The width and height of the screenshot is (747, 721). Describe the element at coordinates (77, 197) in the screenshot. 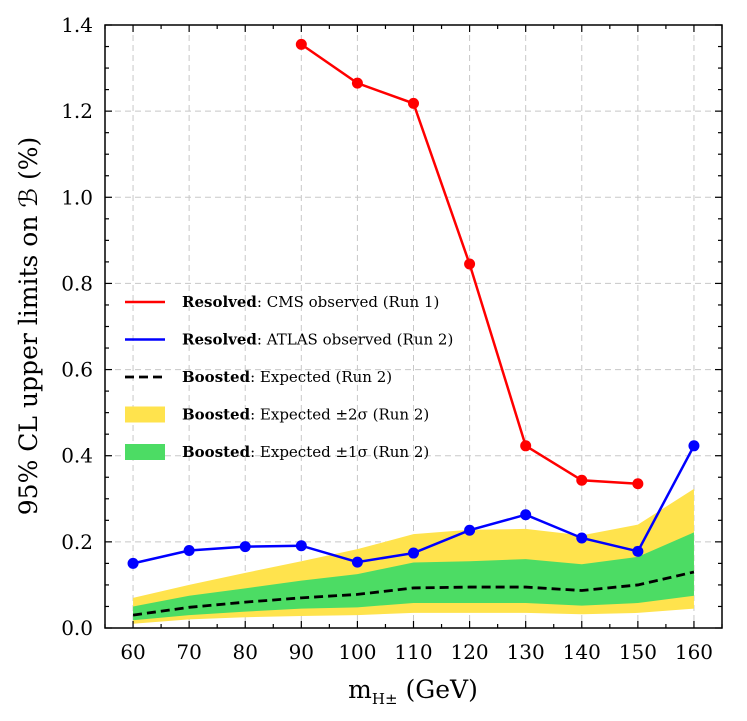

I see `y-tick-label-5: 1.0` at that location.